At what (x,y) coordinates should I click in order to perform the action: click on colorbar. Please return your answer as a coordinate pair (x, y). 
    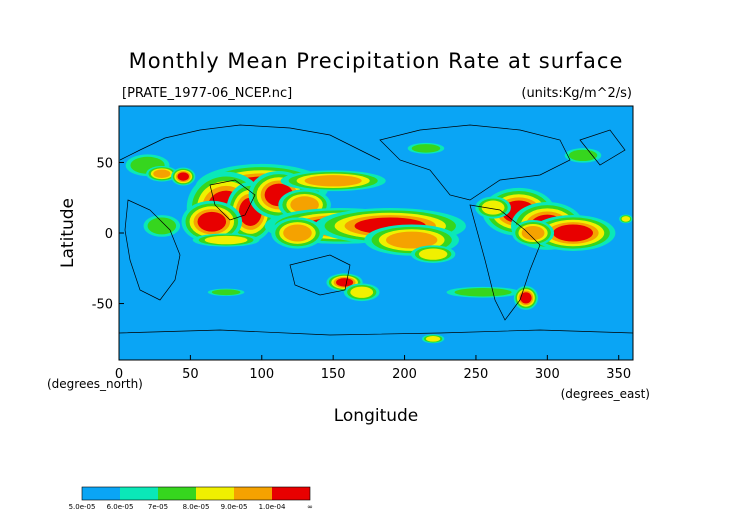
    Looking at the image, I should click on (196, 493).